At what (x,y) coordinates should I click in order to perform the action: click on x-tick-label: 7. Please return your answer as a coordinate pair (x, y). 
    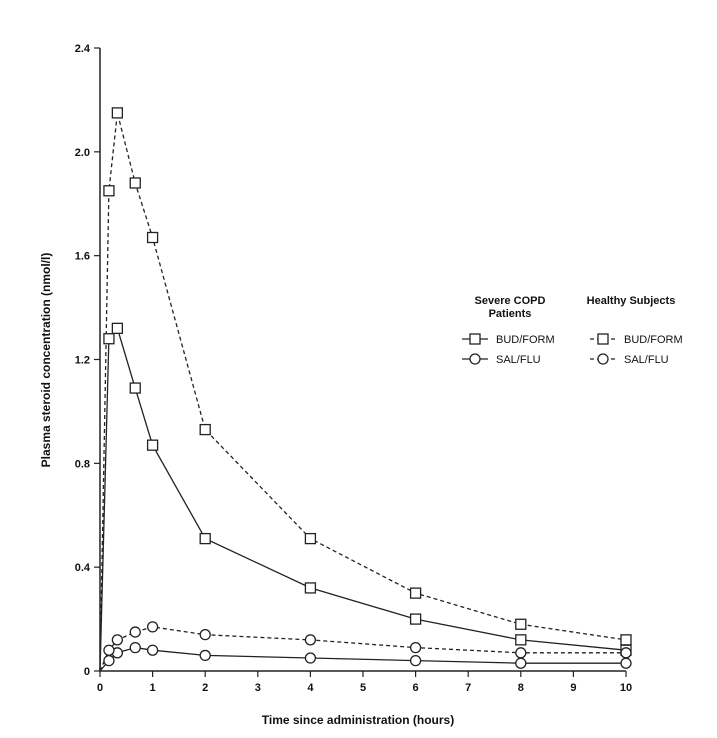
    Looking at the image, I should click on (468, 688).